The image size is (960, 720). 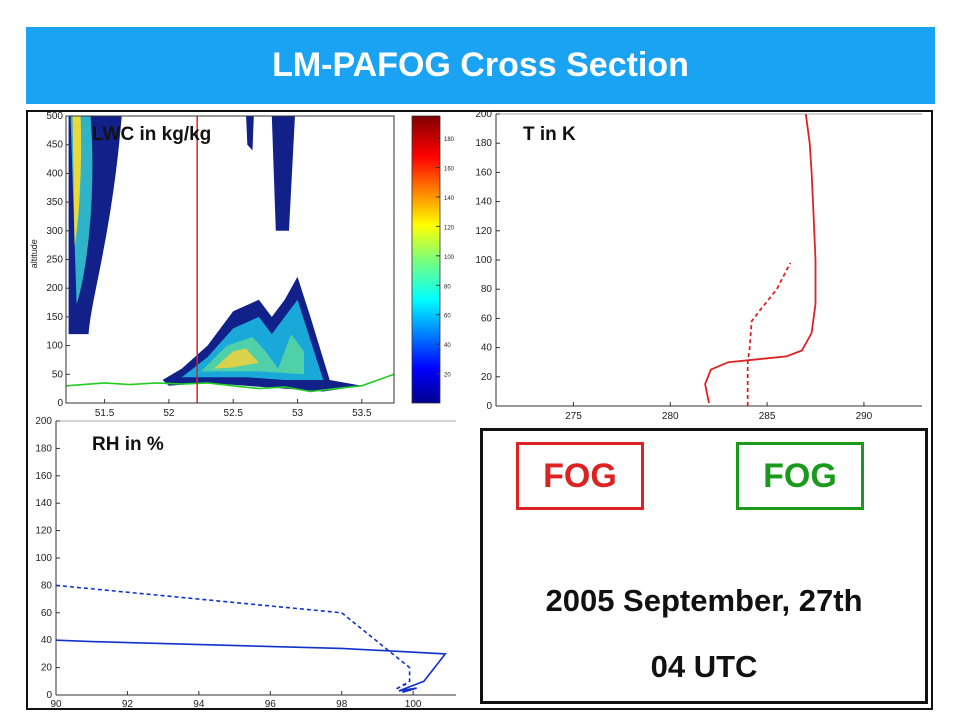 What do you see at coordinates (449, 258) in the screenshot?
I see `lwc-colorbar-tick-label: 100` at bounding box center [449, 258].